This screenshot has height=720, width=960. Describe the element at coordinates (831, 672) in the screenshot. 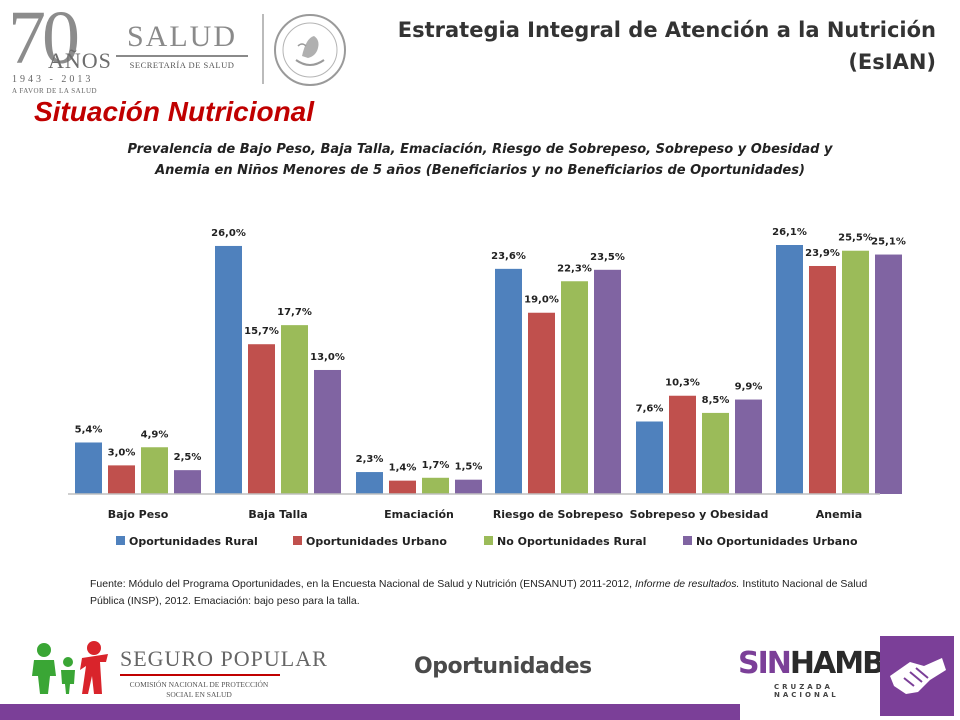

I see `sin-hambre-logo: SINHAMBRE CRUZADA NACIONAL` at that location.